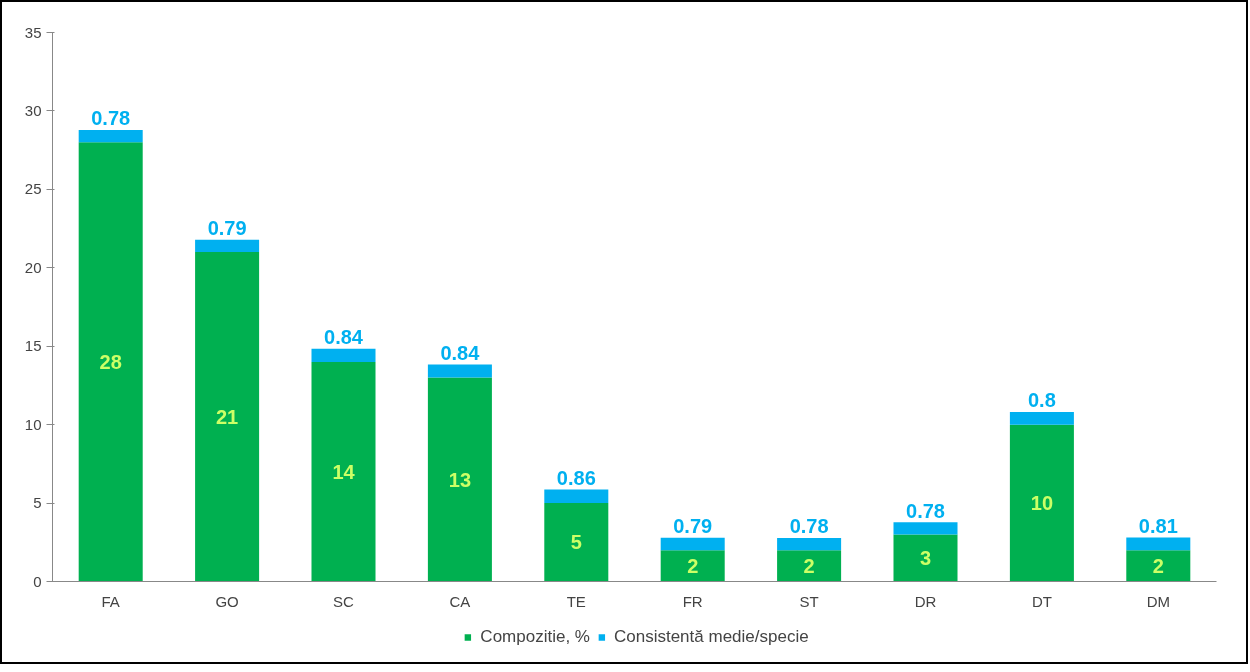  I want to click on data-label: 28, so click(110, 361).